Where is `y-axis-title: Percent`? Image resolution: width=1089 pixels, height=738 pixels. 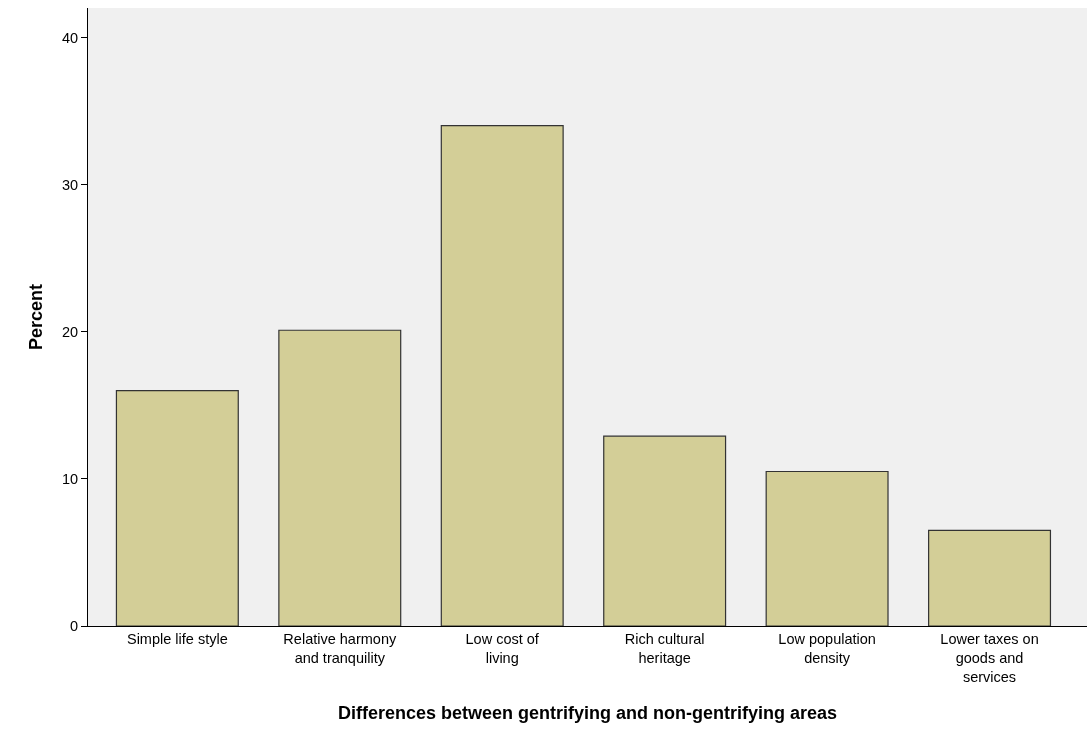
y-axis-title: Percent is located at coordinates (36, 317).